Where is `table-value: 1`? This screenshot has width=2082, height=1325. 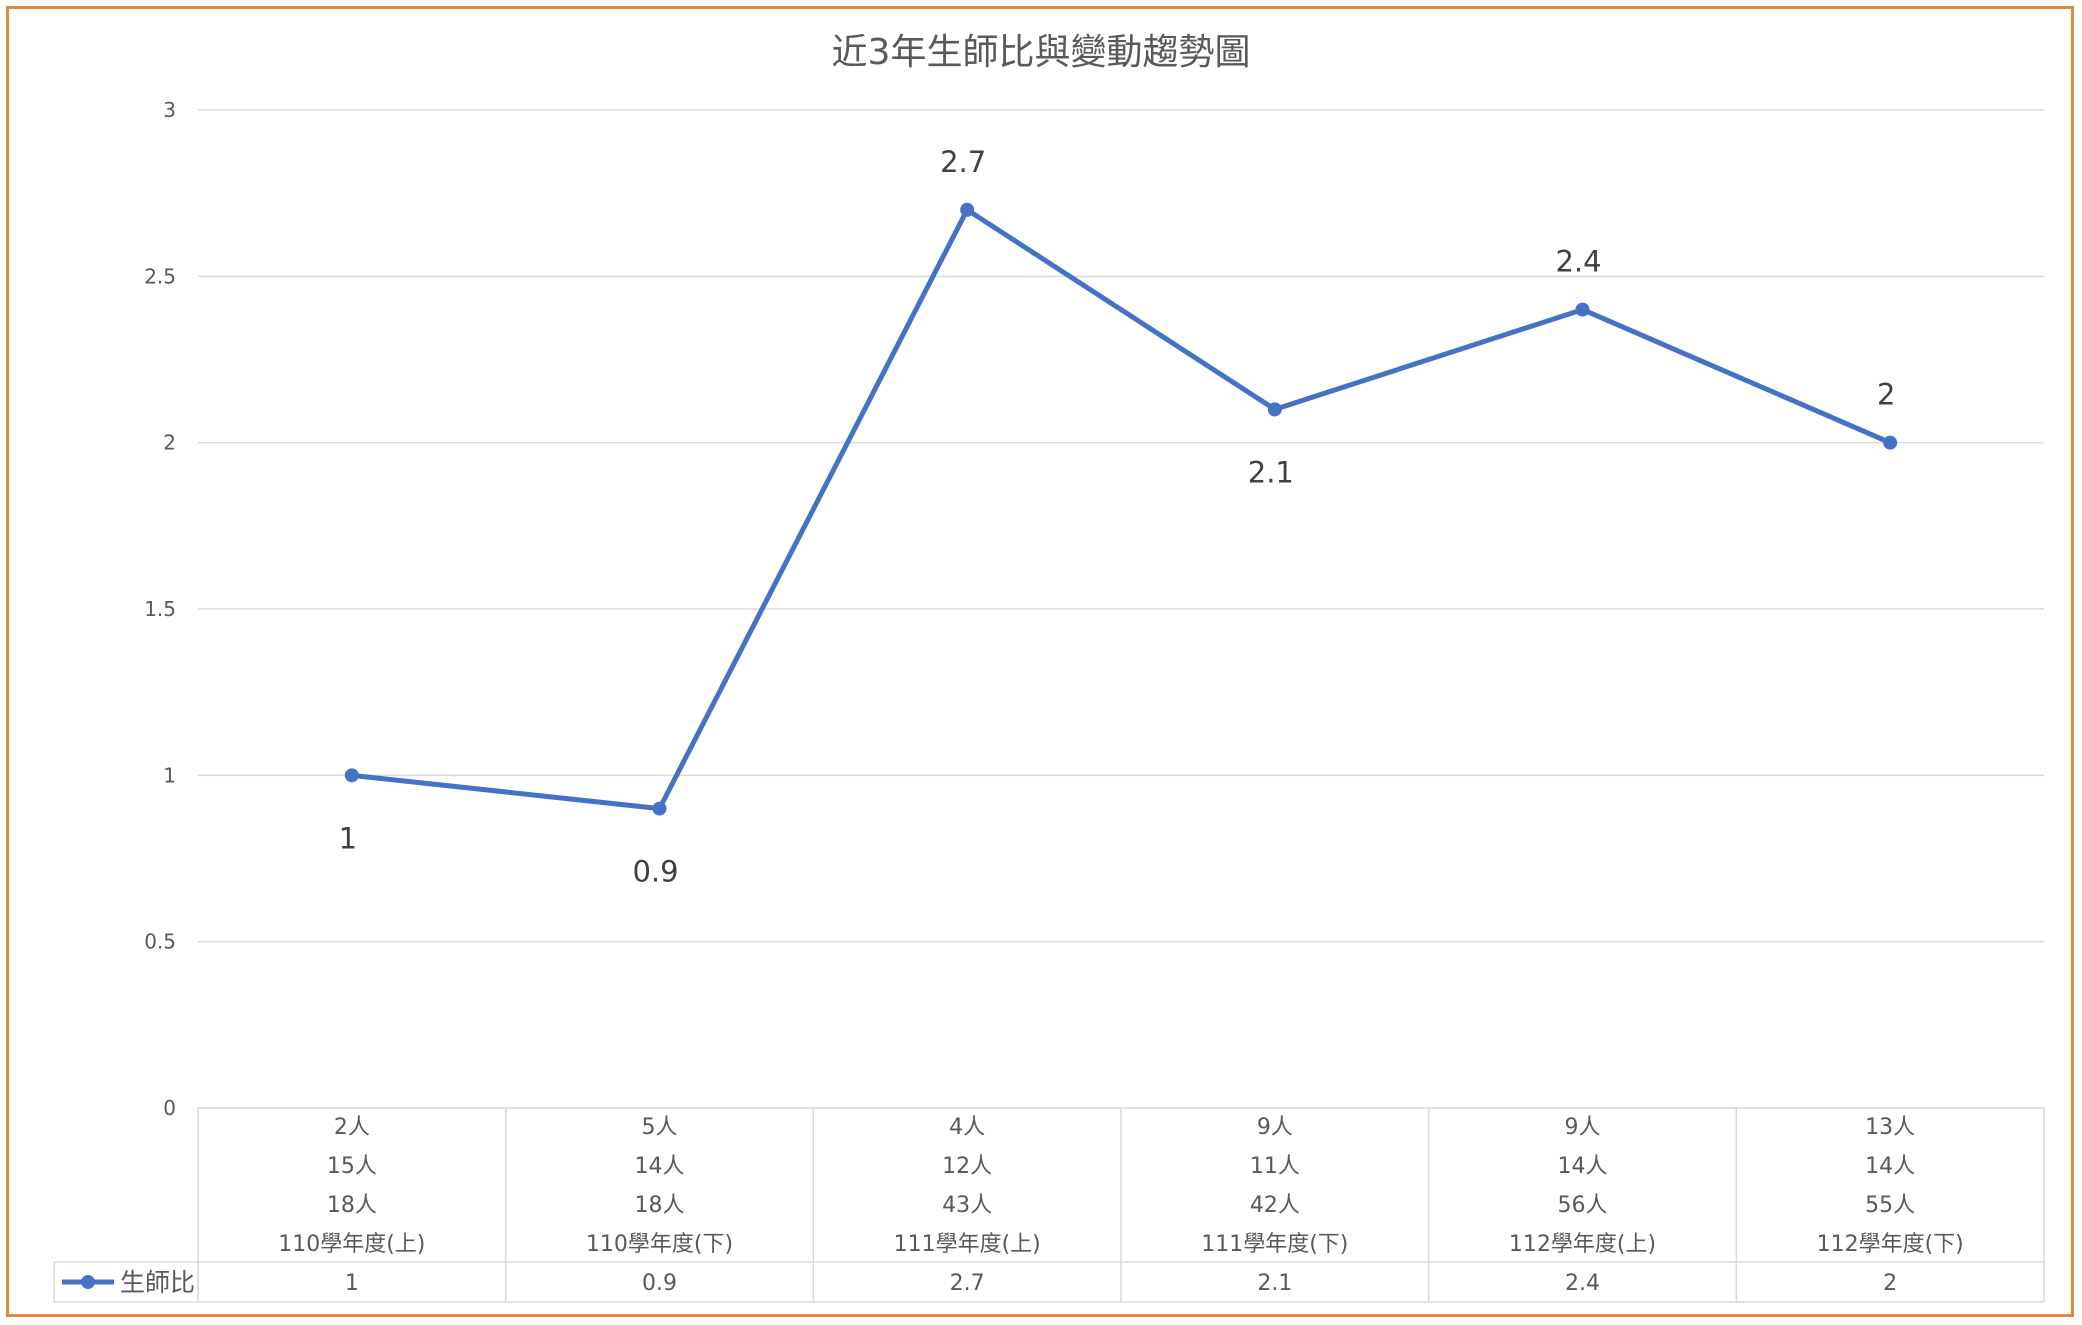
table-value: 1 is located at coordinates (352, 1283).